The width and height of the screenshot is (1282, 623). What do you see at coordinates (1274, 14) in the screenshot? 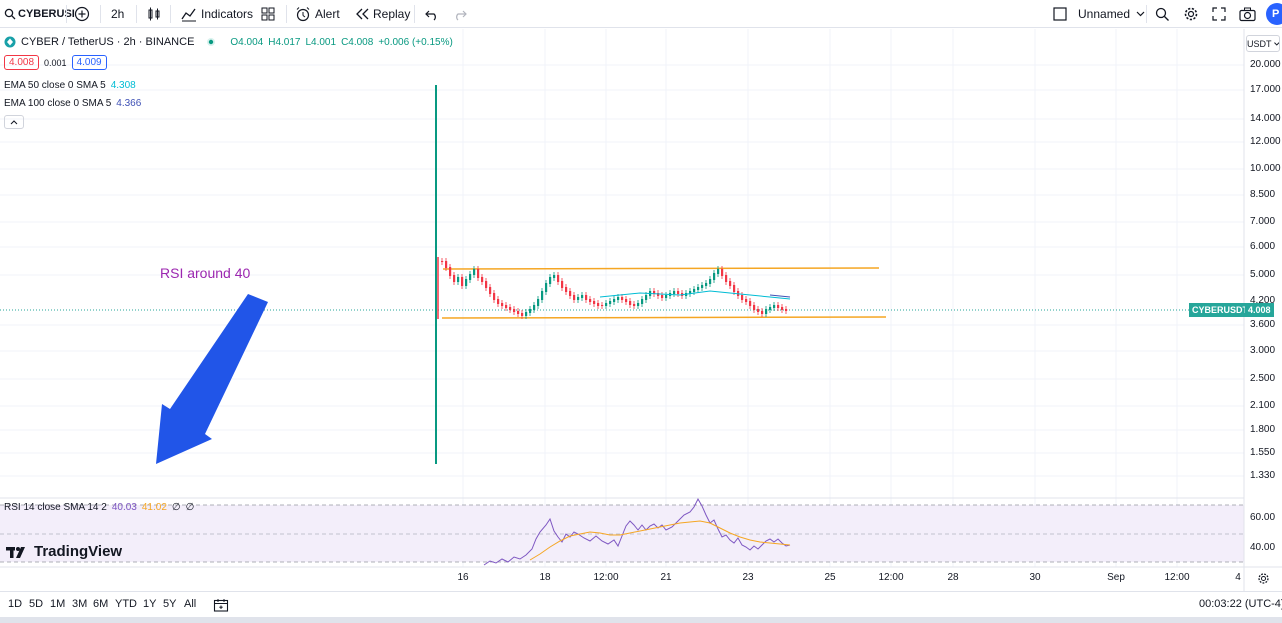
I see `profile-avatar: P` at bounding box center [1274, 14].